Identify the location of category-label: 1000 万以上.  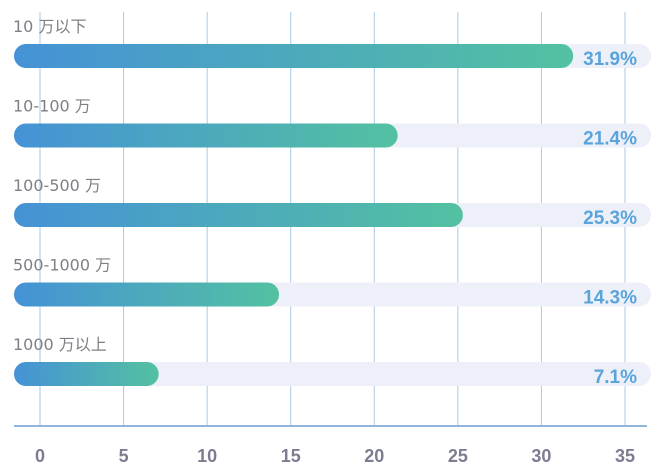
(60, 344).